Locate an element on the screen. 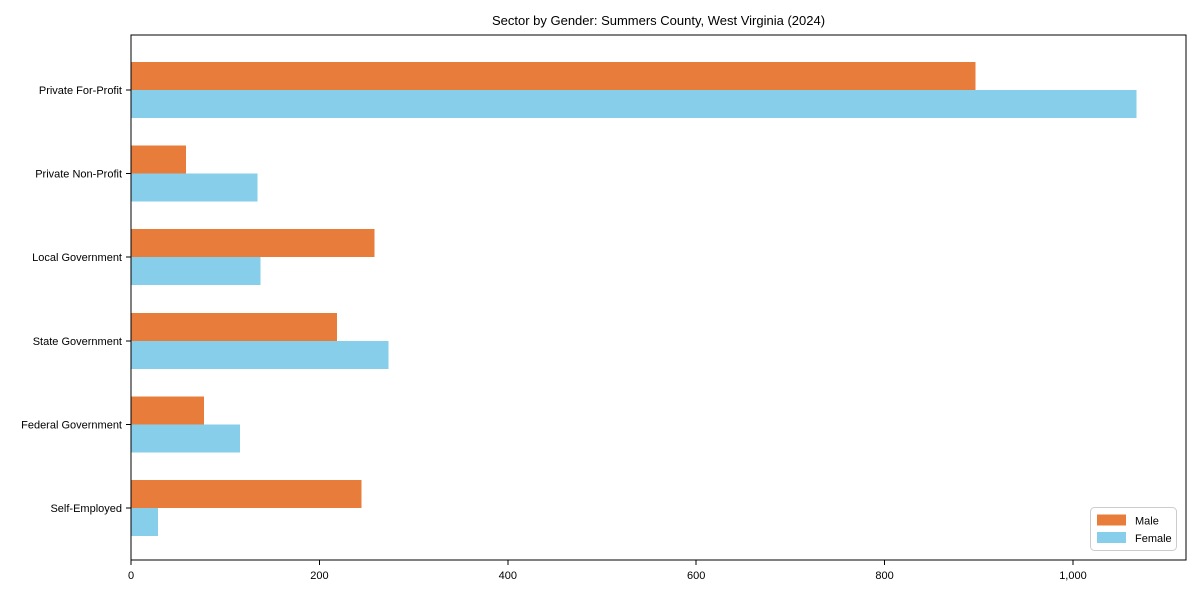 The image size is (1200, 600). legend: Male Female is located at coordinates (1133, 529).